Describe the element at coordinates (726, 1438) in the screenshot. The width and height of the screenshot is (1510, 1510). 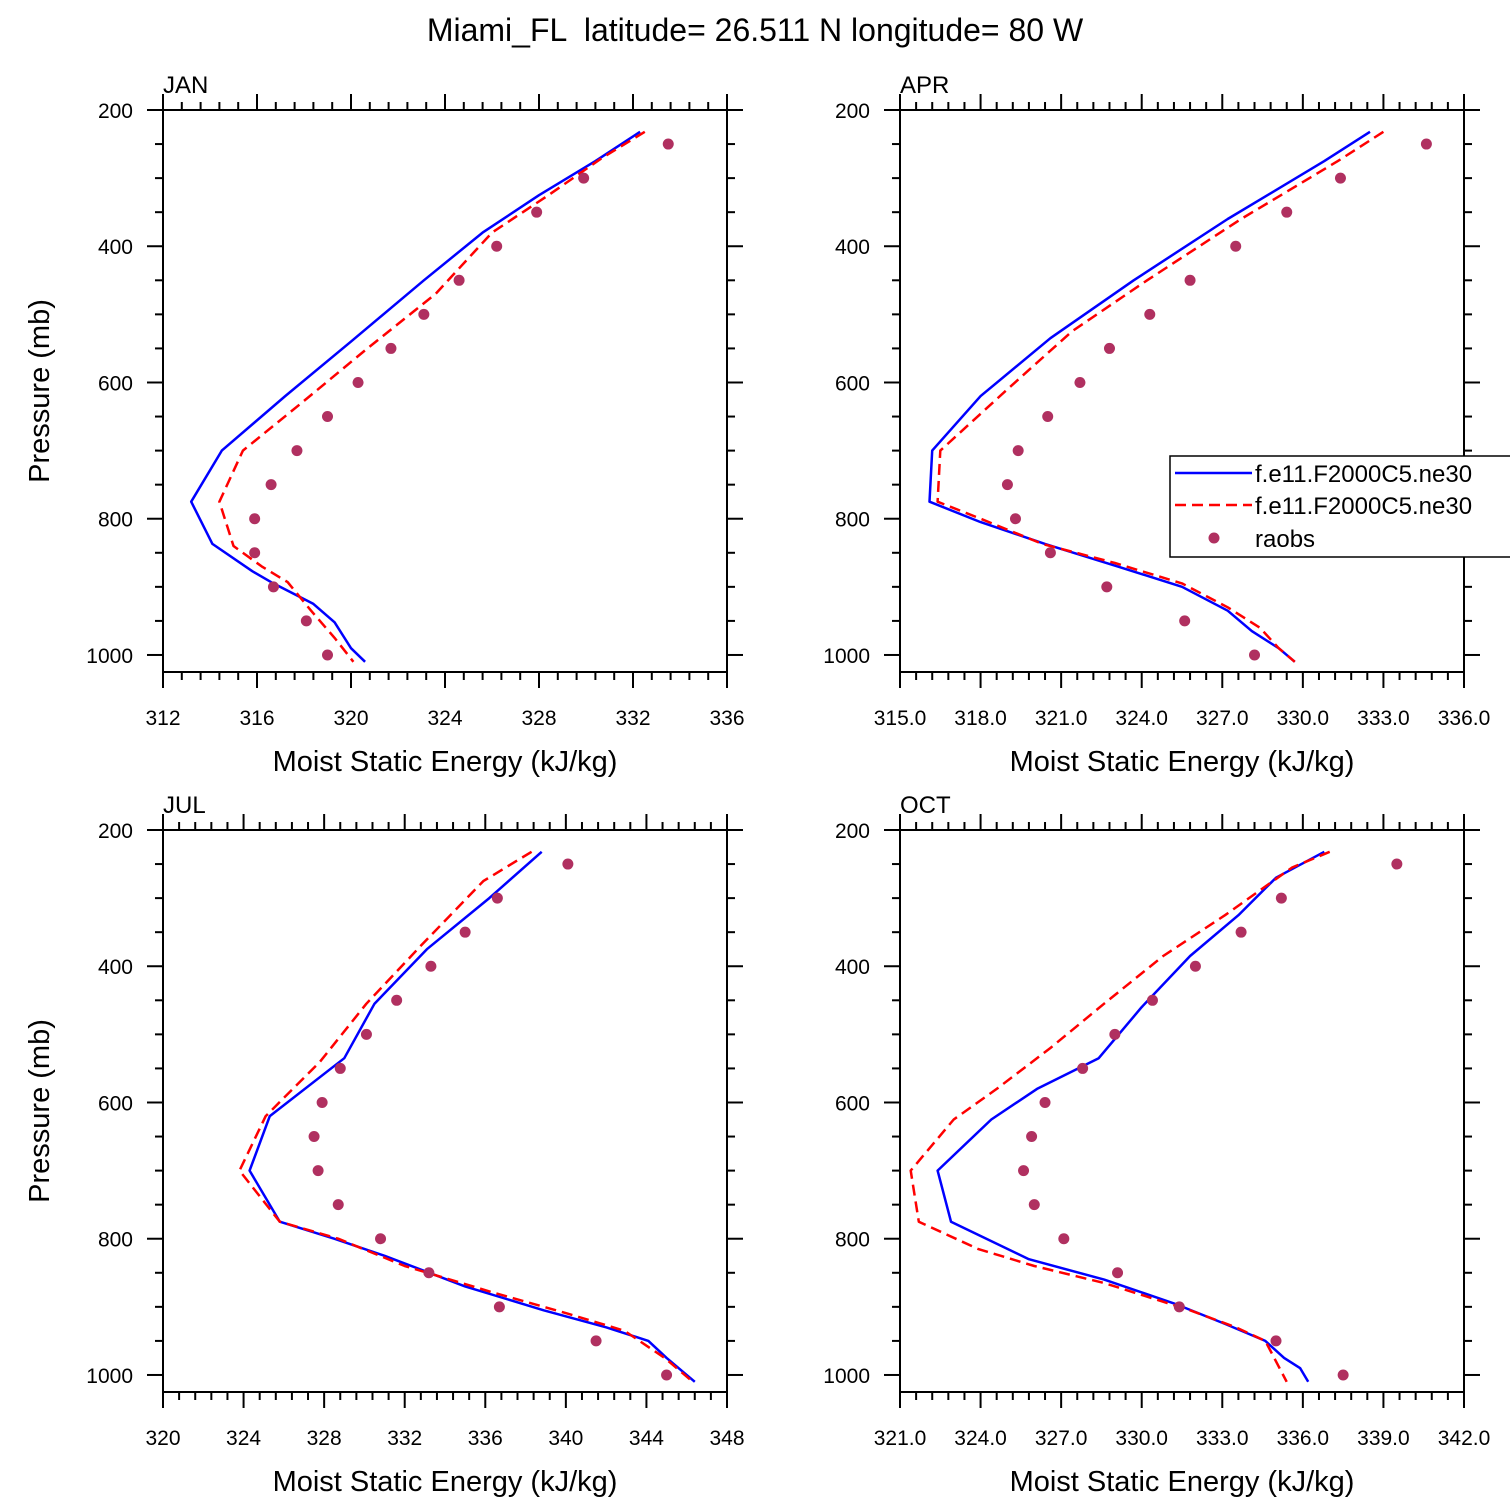
I see `x-tick-label: 348` at that location.